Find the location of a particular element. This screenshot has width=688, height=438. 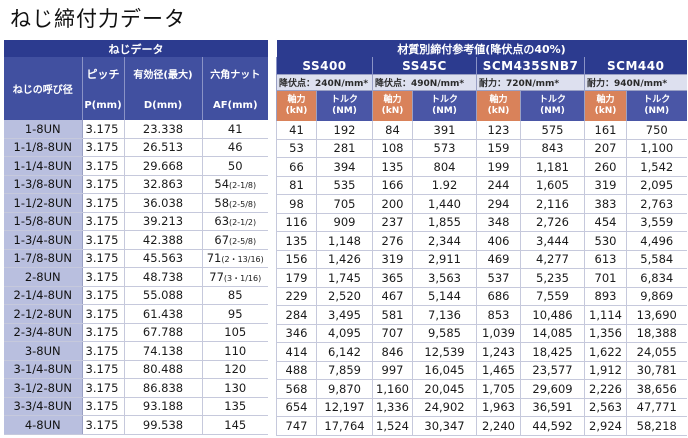

table-row: 1-5/8-8UN 3.175 39.213 63(2-1/2) is located at coordinates (136, 221).